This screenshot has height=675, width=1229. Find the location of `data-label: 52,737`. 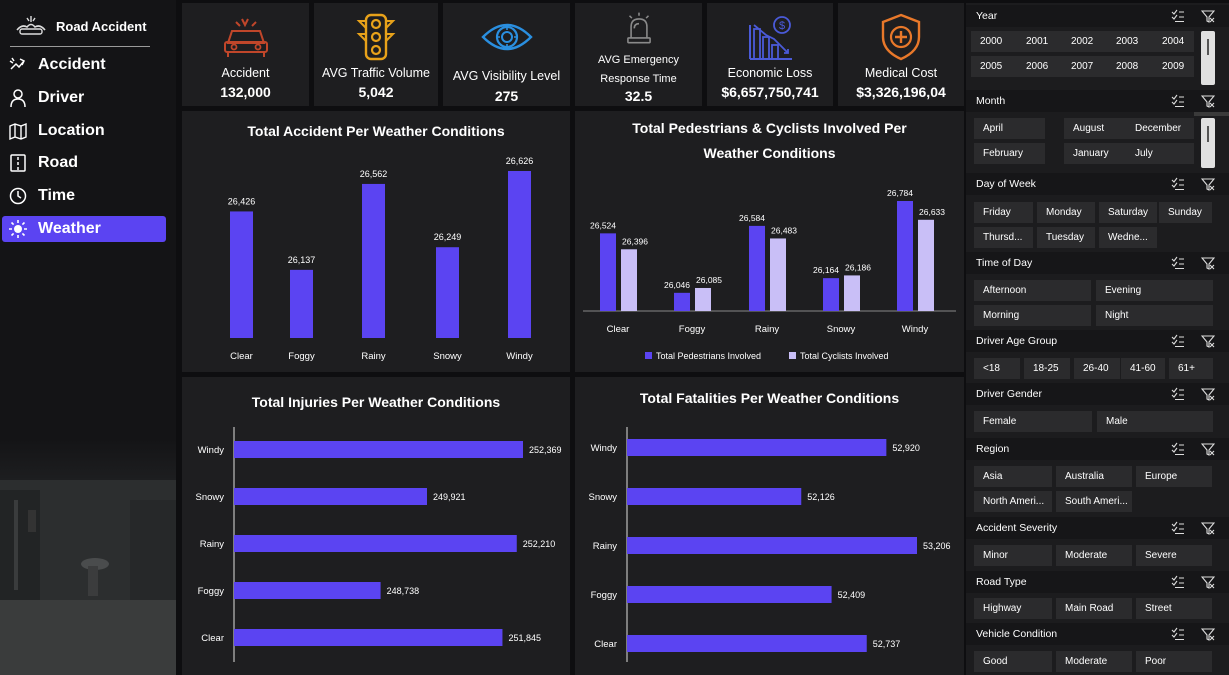

data-label: 52,737 is located at coordinates (887, 644).